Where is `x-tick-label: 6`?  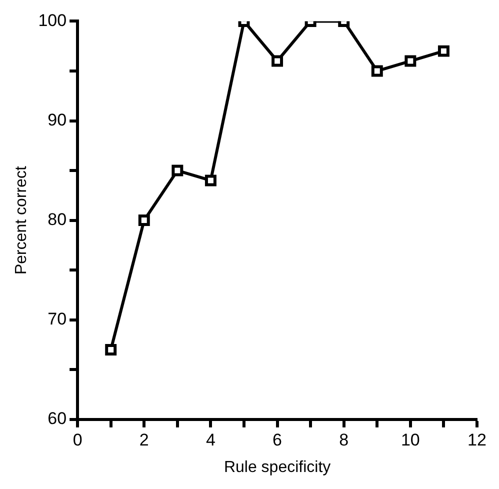 x-tick-label: 6 is located at coordinates (277, 440).